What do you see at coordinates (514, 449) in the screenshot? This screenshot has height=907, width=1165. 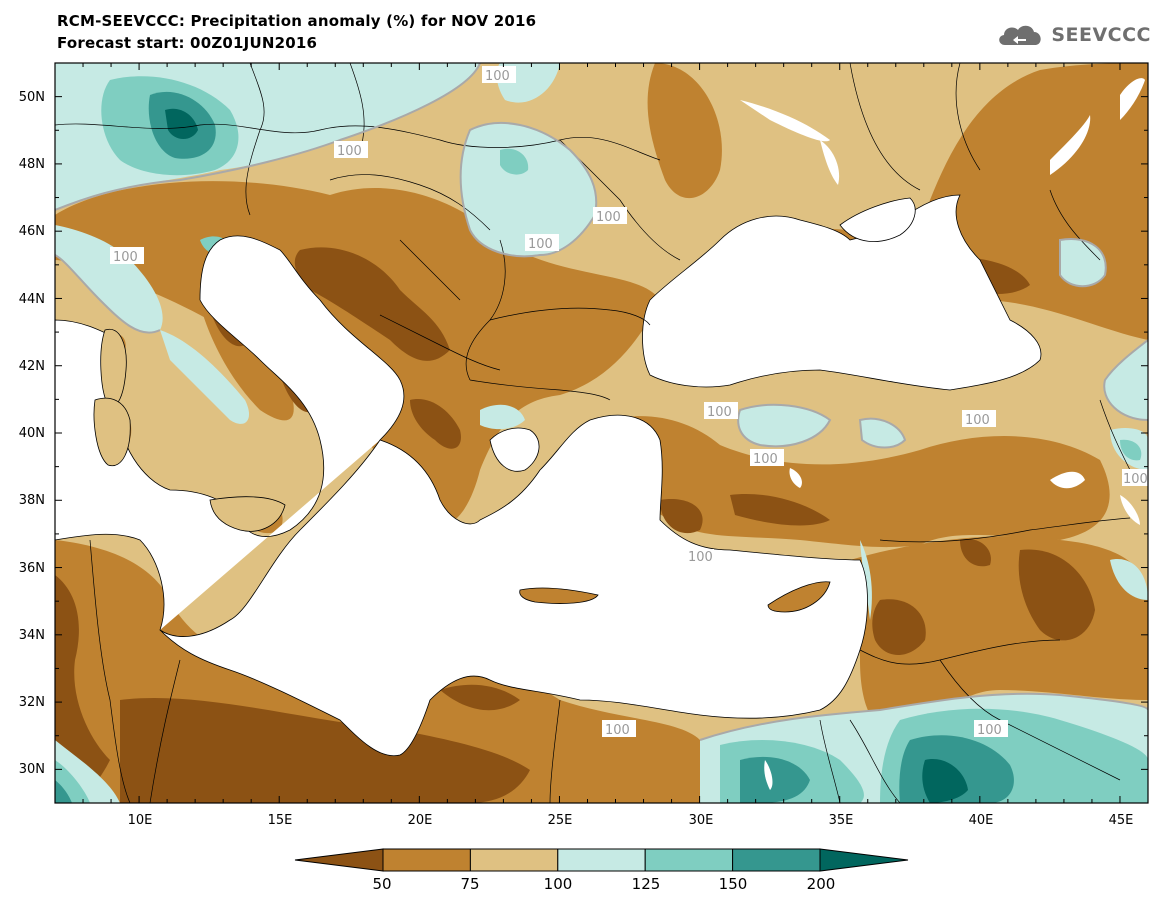 I see `aegean-inland` at bounding box center [514, 449].